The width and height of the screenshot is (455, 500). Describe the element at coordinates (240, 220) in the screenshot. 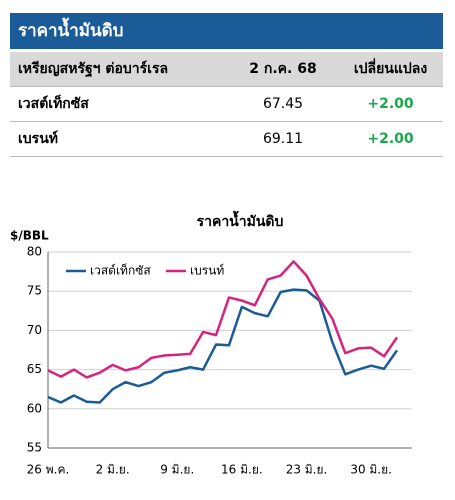

I see `chart-title: ราคาน้ำมันดิบ` at that location.